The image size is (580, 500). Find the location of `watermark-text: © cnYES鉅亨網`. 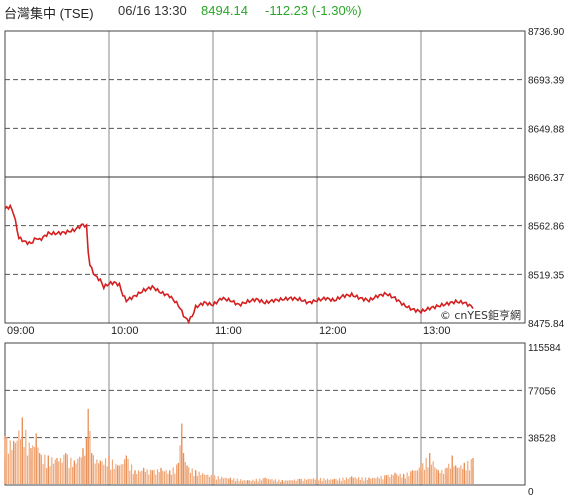

watermark-text: © cnYES鉅亨網 is located at coordinates (480, 315).